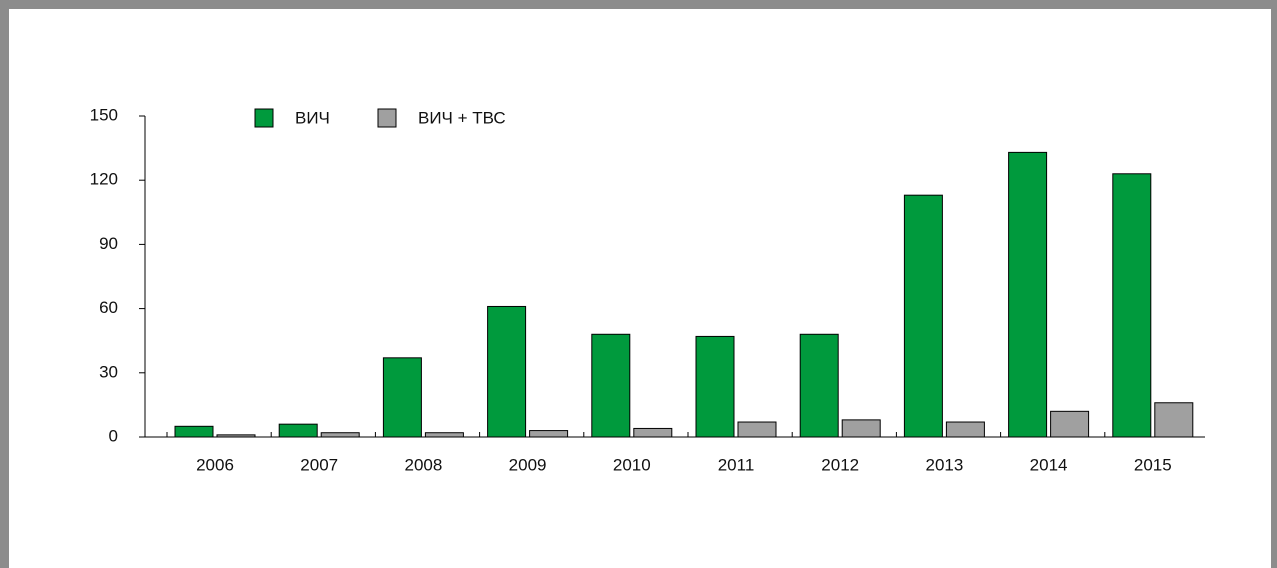  I want to click on y-tick-label: 0, so click(113, 435).